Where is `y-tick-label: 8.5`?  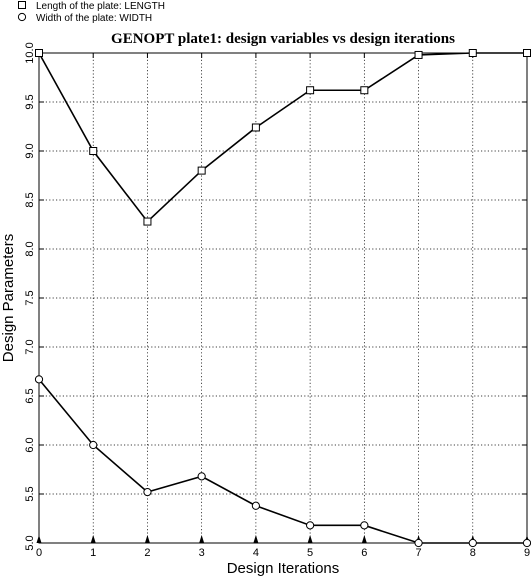 y-tick-label: 8.5 is located at coordinates (30, 199).